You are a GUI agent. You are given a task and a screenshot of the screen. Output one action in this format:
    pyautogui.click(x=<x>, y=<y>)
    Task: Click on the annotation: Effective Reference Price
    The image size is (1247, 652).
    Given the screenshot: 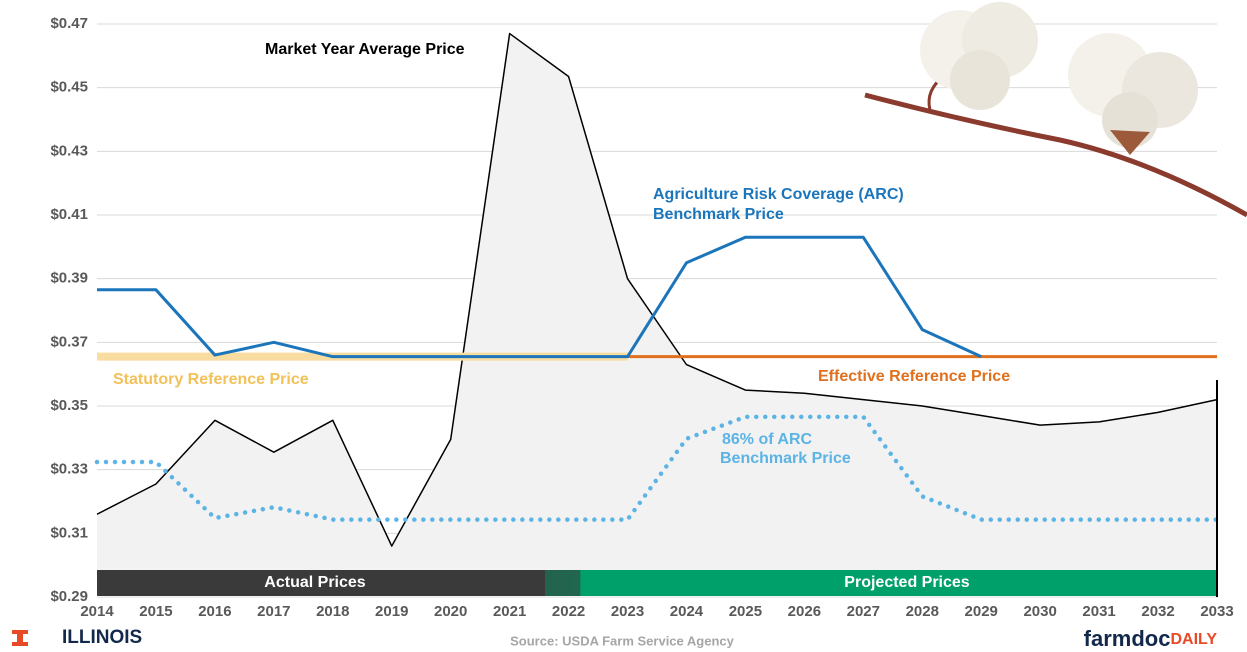 What is the action you would take?
    pyautogui.click(x=914, y=376)
    